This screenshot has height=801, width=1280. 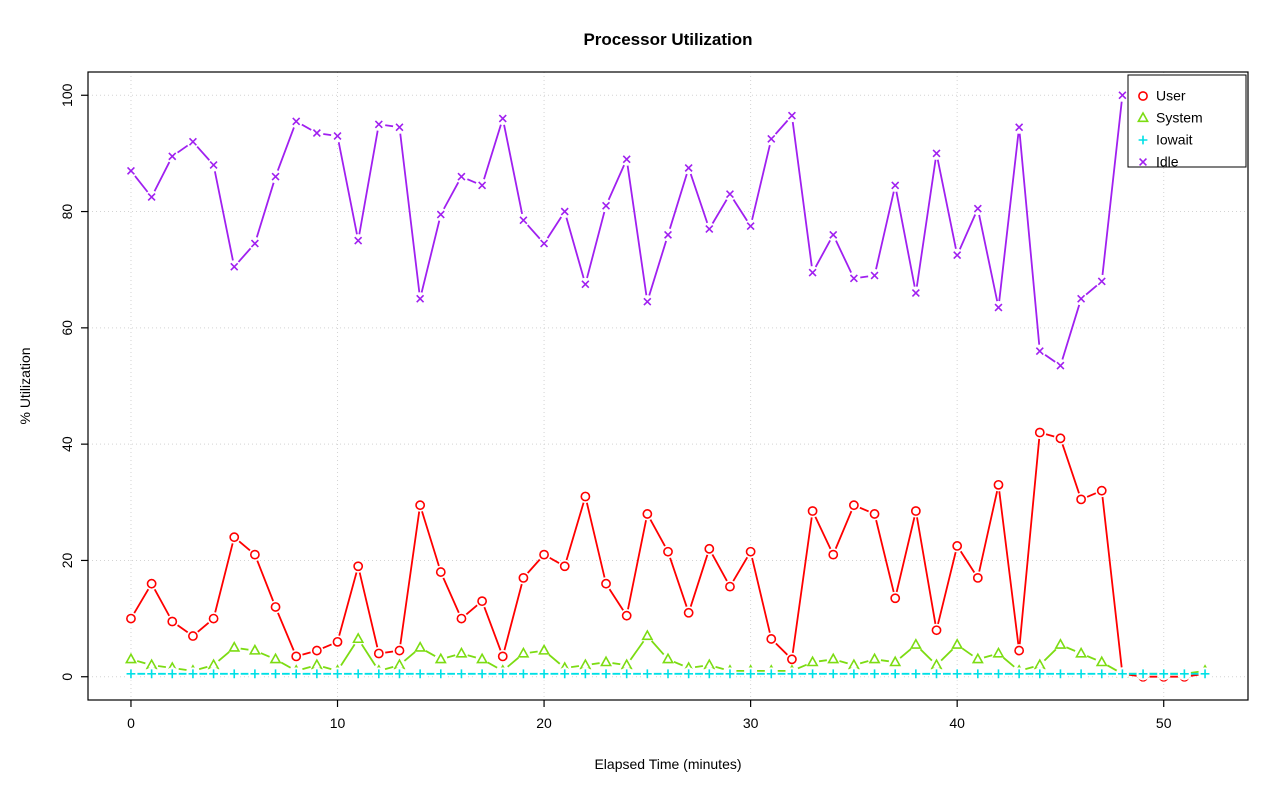 I want to click on x-tick-label: 20, so click(x=544, y=723).